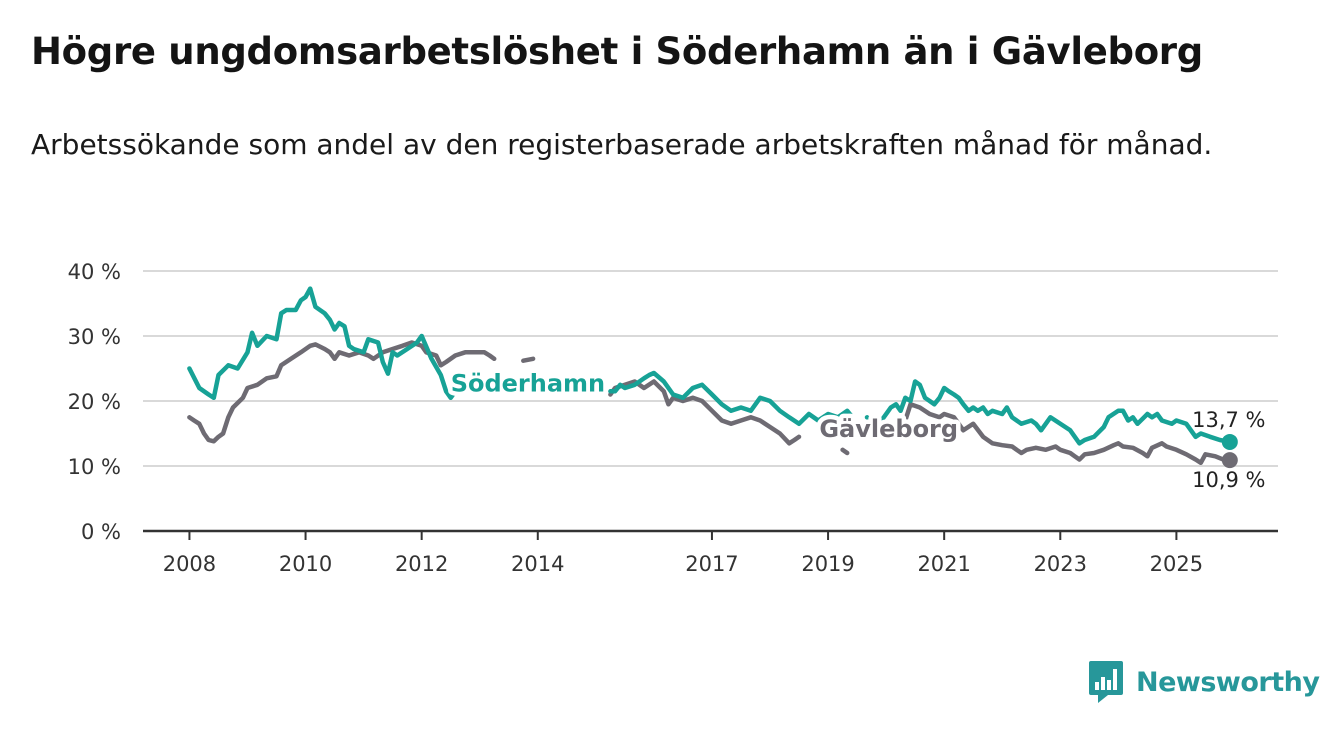 Image resolution: width=1340 pixels, height=734 pixels. I want to click on gavleborg-series-label: Gävleborg, so click(888, 429).